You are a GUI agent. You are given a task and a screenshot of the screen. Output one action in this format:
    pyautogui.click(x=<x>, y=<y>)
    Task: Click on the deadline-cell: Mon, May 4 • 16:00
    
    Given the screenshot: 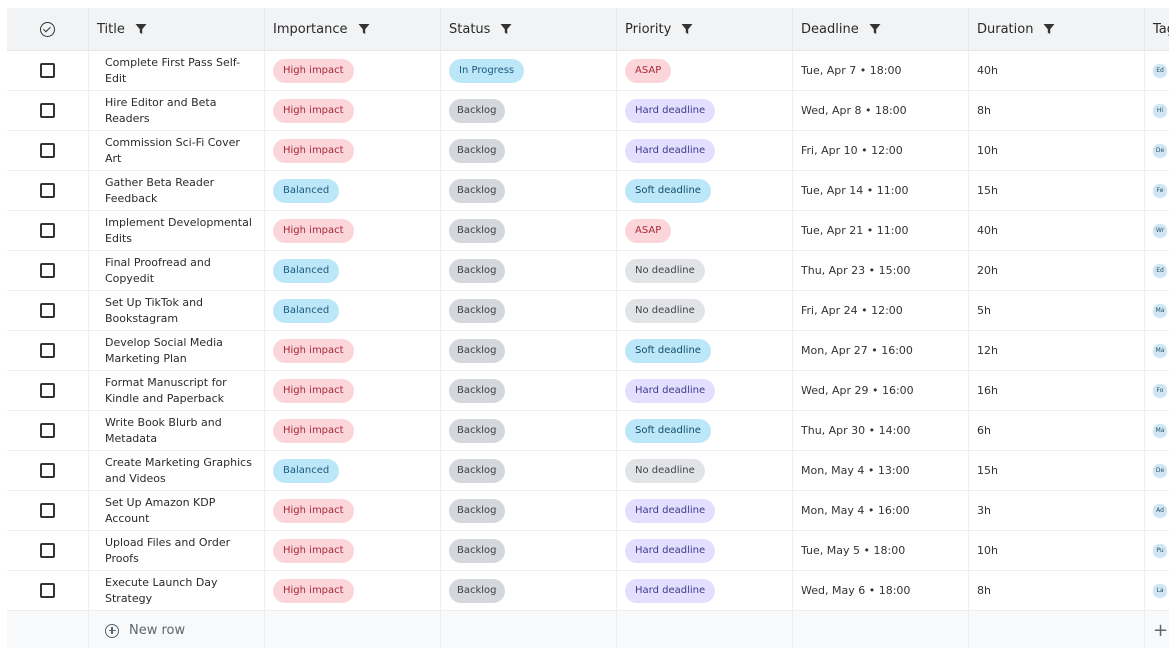 What is the action you would take?
    pyautogui.click(x=881, y=510)
    